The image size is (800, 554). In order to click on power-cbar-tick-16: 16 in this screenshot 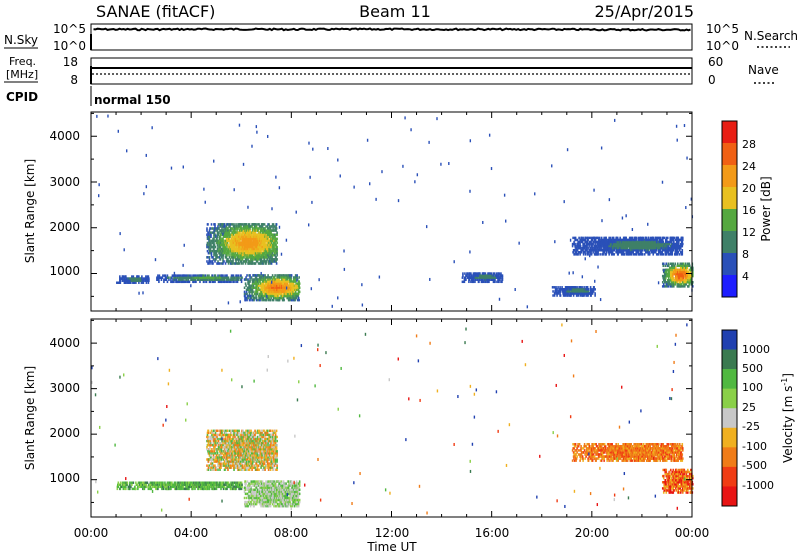, I will do `click(749, 210)`.